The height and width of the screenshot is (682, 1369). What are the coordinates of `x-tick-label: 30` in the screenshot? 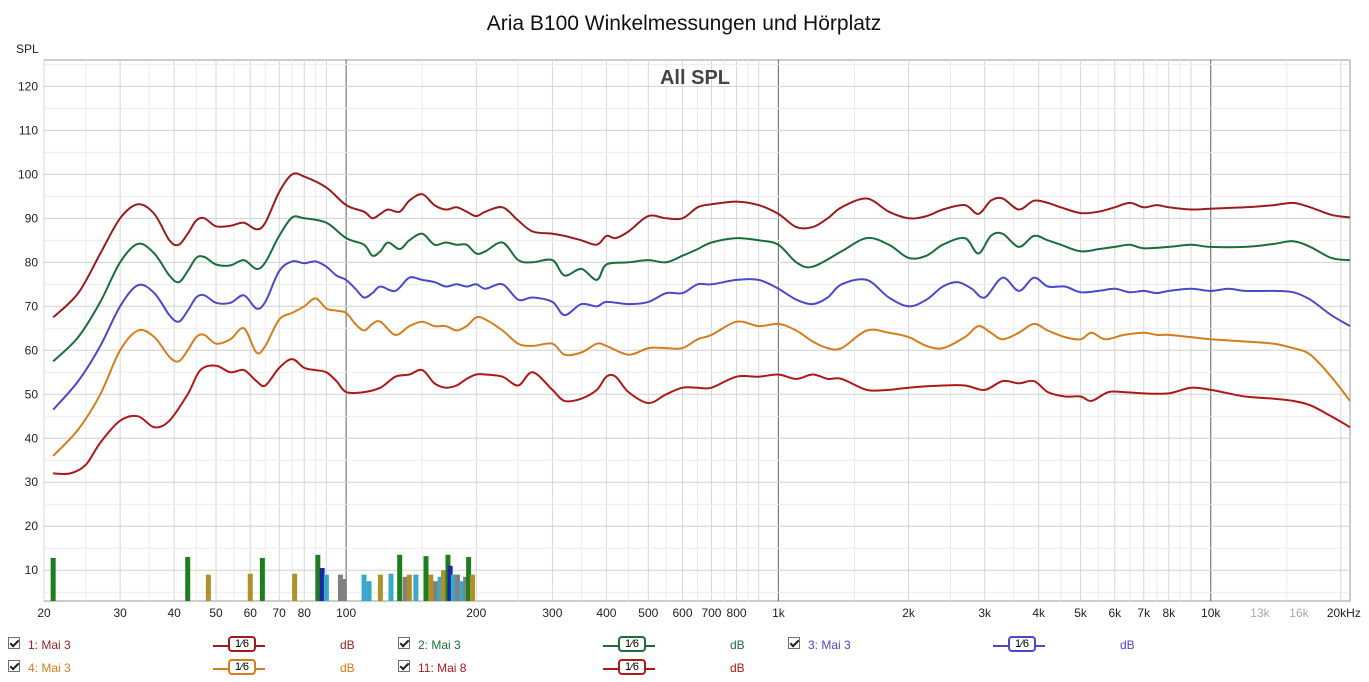 It's located at (120, 613).